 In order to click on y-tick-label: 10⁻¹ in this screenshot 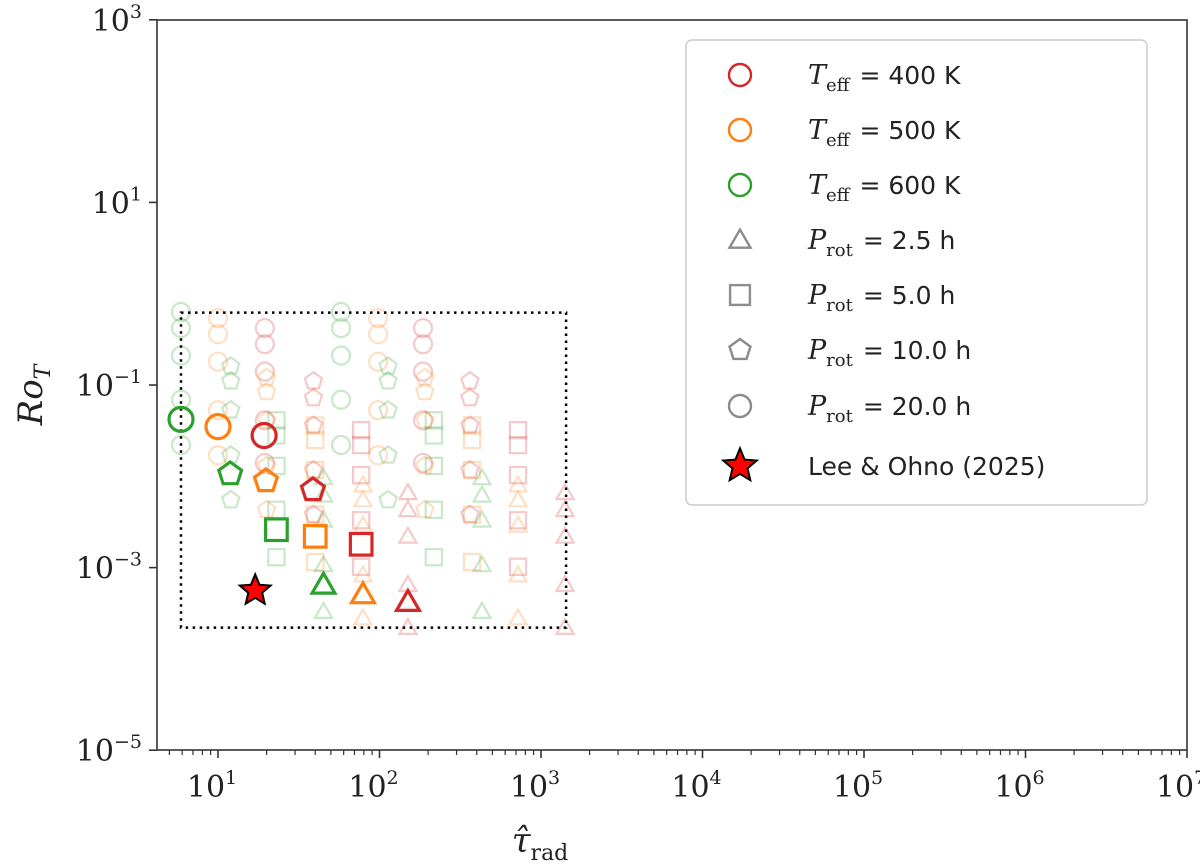, I will do `click(109, 385)`.